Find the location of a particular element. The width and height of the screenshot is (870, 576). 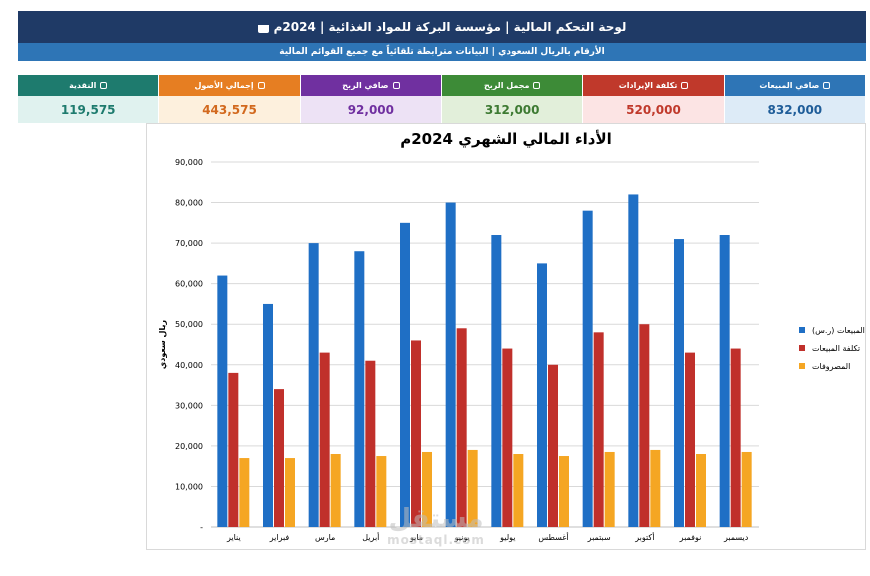

kpi-value: 520,000 is located at coordinates (653, 109).